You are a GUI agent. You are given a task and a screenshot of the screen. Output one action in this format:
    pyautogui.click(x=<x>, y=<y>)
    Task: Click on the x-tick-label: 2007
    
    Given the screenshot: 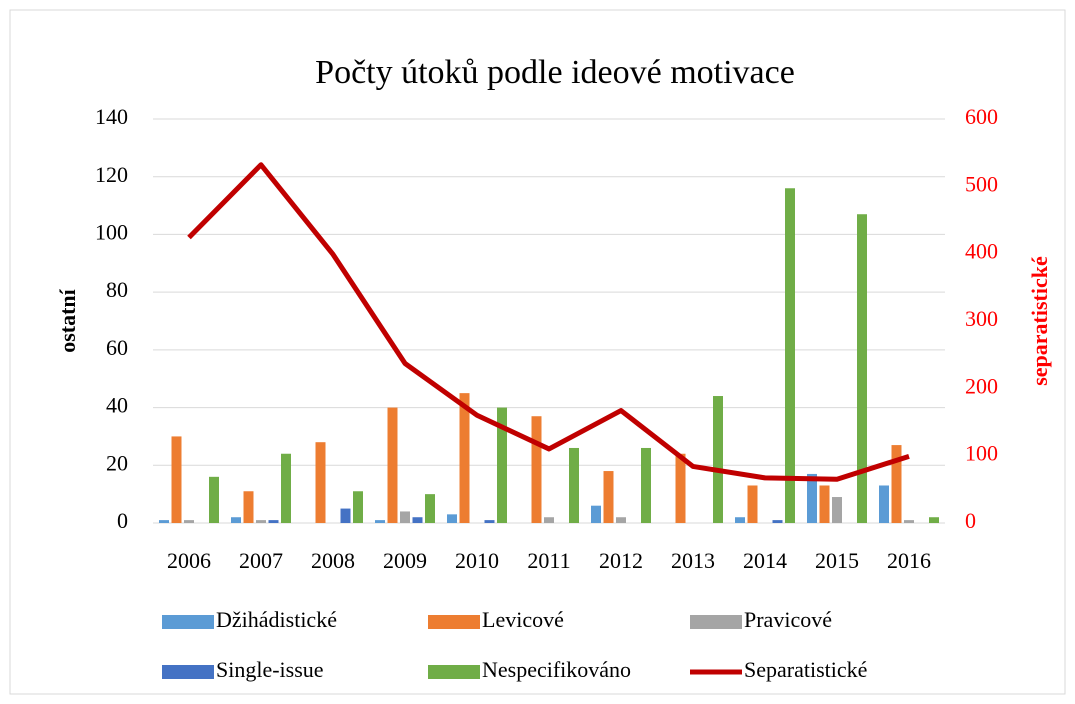 What is the action you would take?
    pyautogui.click(x=261, y=560)
    